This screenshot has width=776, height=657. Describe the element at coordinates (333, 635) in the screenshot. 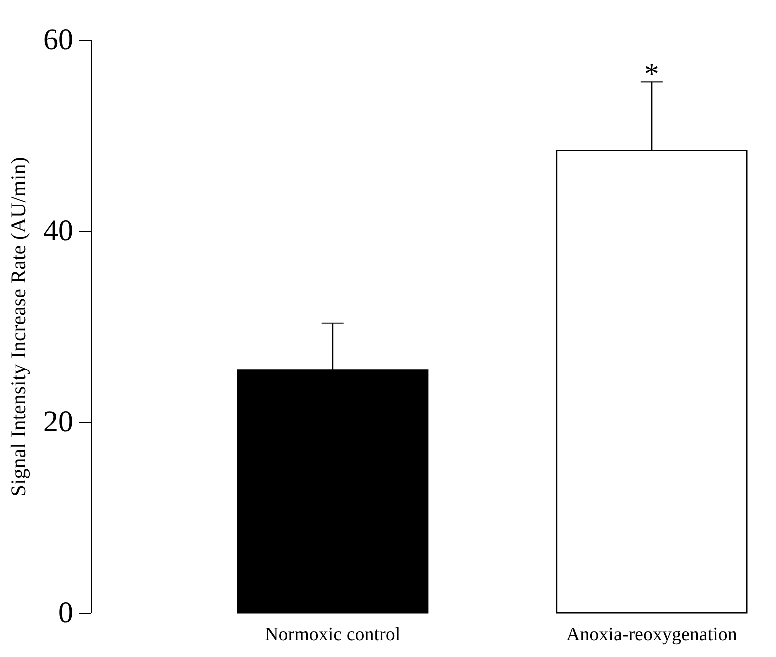

I see `x-tick-label: Normoxic control` at that location.